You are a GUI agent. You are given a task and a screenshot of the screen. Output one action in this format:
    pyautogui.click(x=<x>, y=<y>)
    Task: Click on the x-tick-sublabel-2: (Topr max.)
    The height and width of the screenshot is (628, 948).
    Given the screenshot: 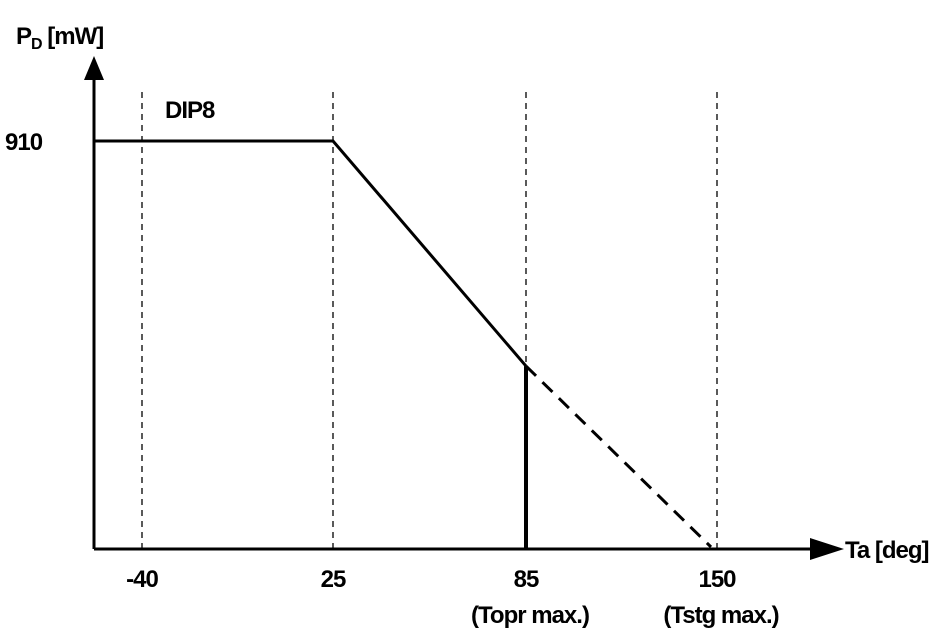 What is the action you would take?
    pyautogui.click(x=530, y=615)
    